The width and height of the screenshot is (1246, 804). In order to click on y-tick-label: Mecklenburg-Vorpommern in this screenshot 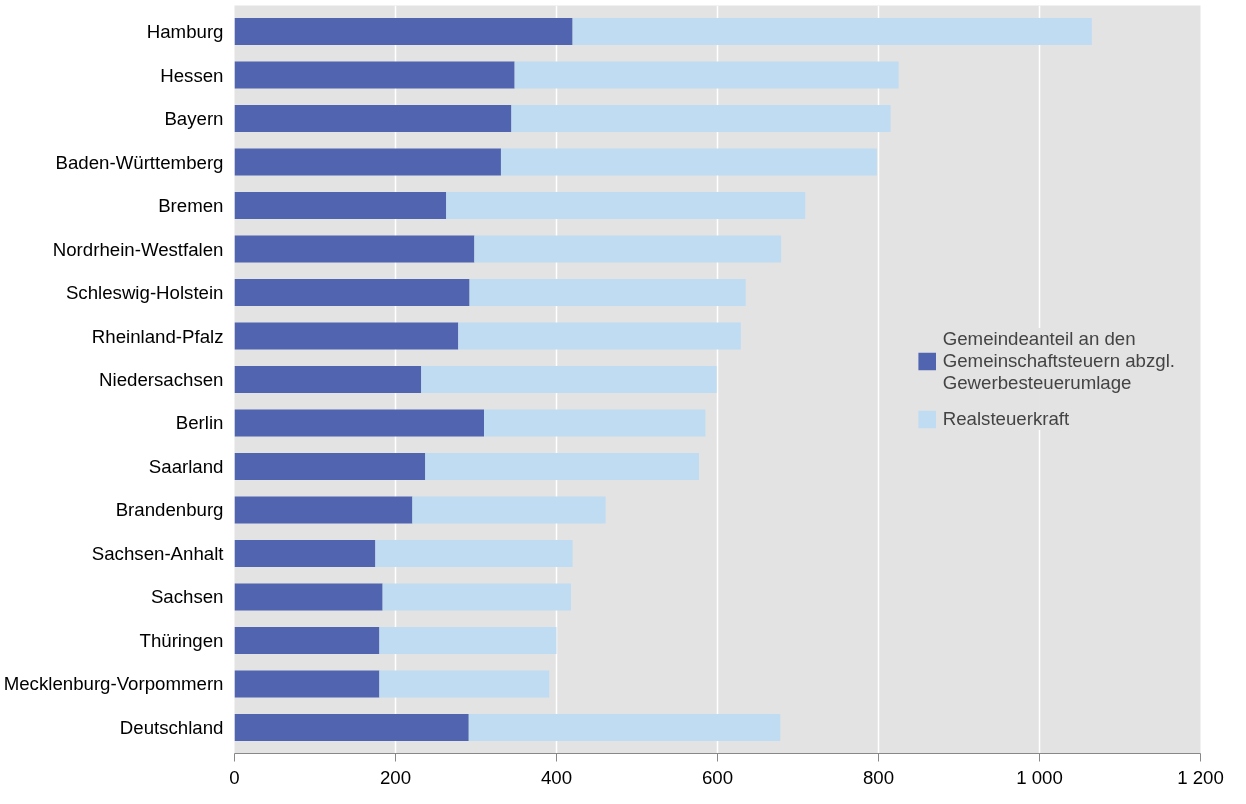, I will do `click(113, 684)`.